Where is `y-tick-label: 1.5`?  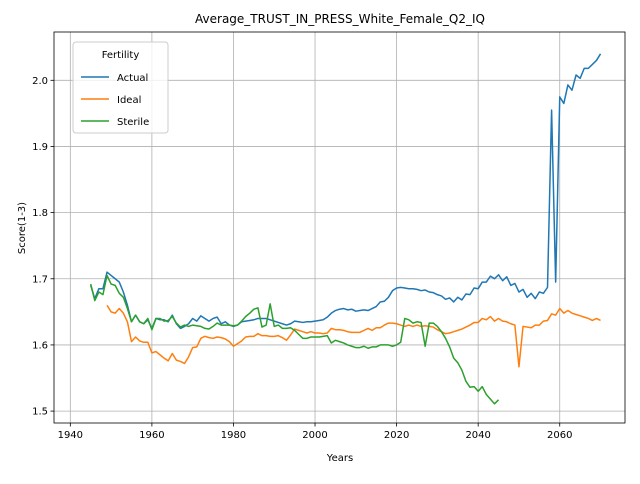
y-tick-label: 1.5 is located at coordinates (40, 412).